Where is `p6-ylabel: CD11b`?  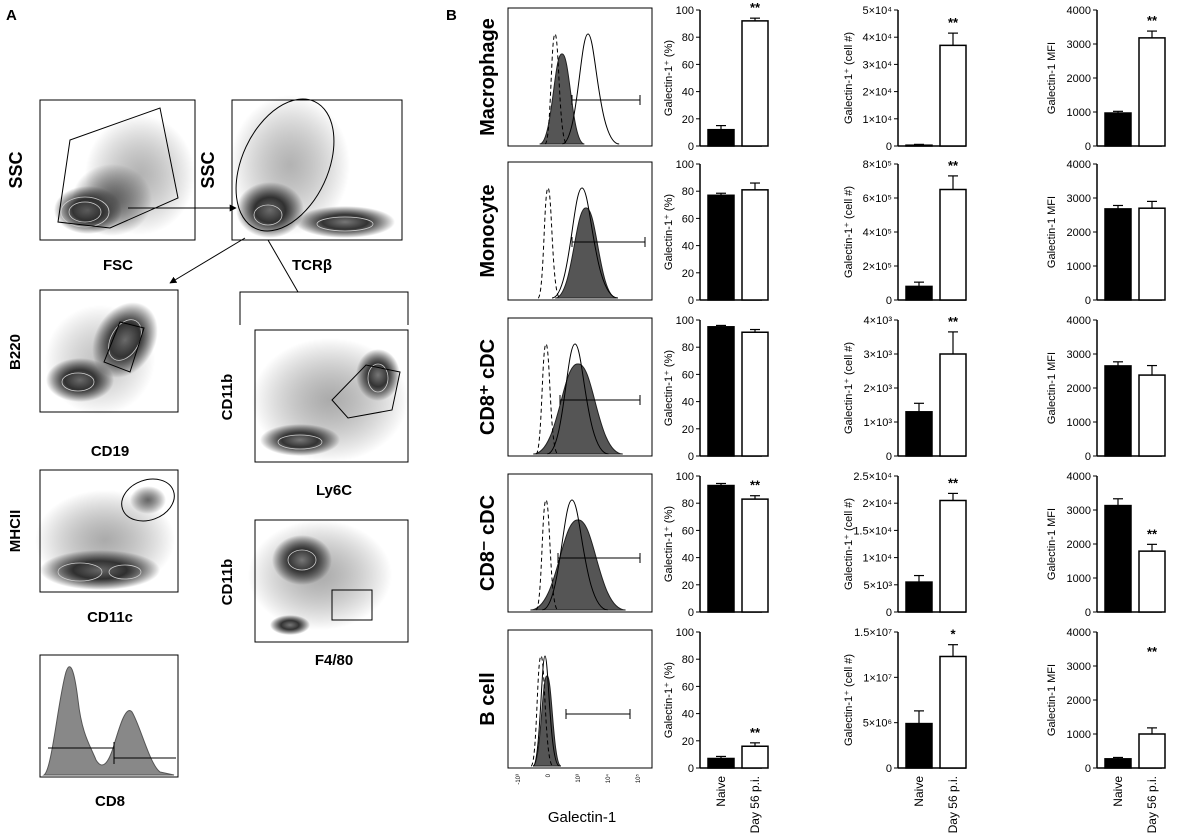 p6-ylabel: CD11b is located at coordinates (227, 397).